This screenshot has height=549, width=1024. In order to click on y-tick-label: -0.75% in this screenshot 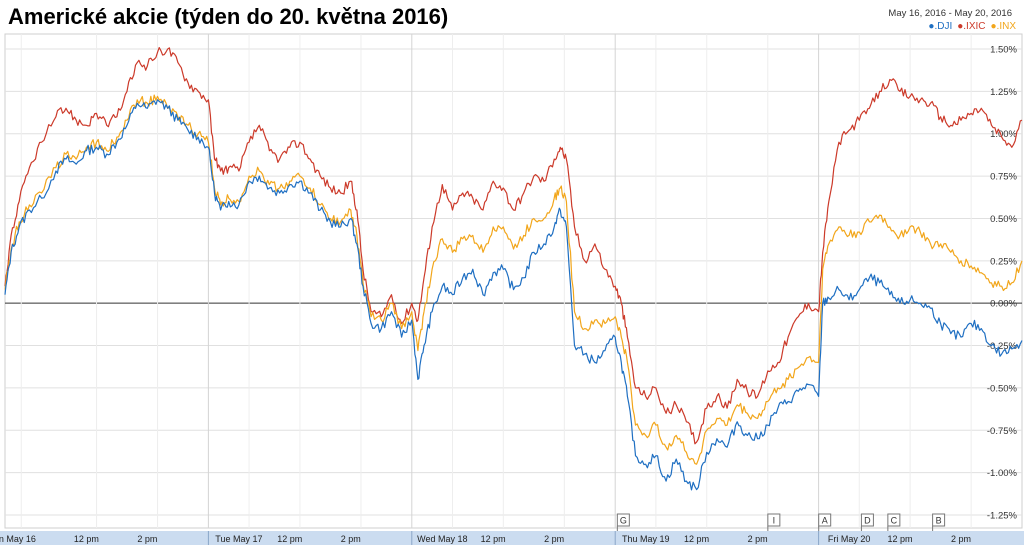, I will do `click(1002, 431)`.